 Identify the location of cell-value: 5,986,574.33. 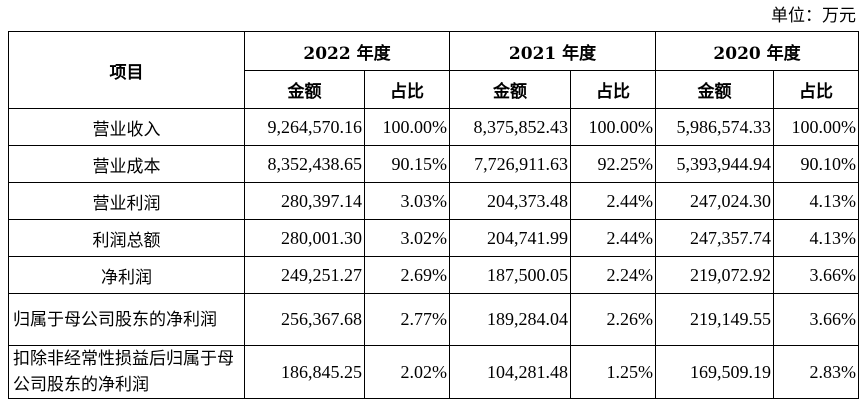
(715, 127).